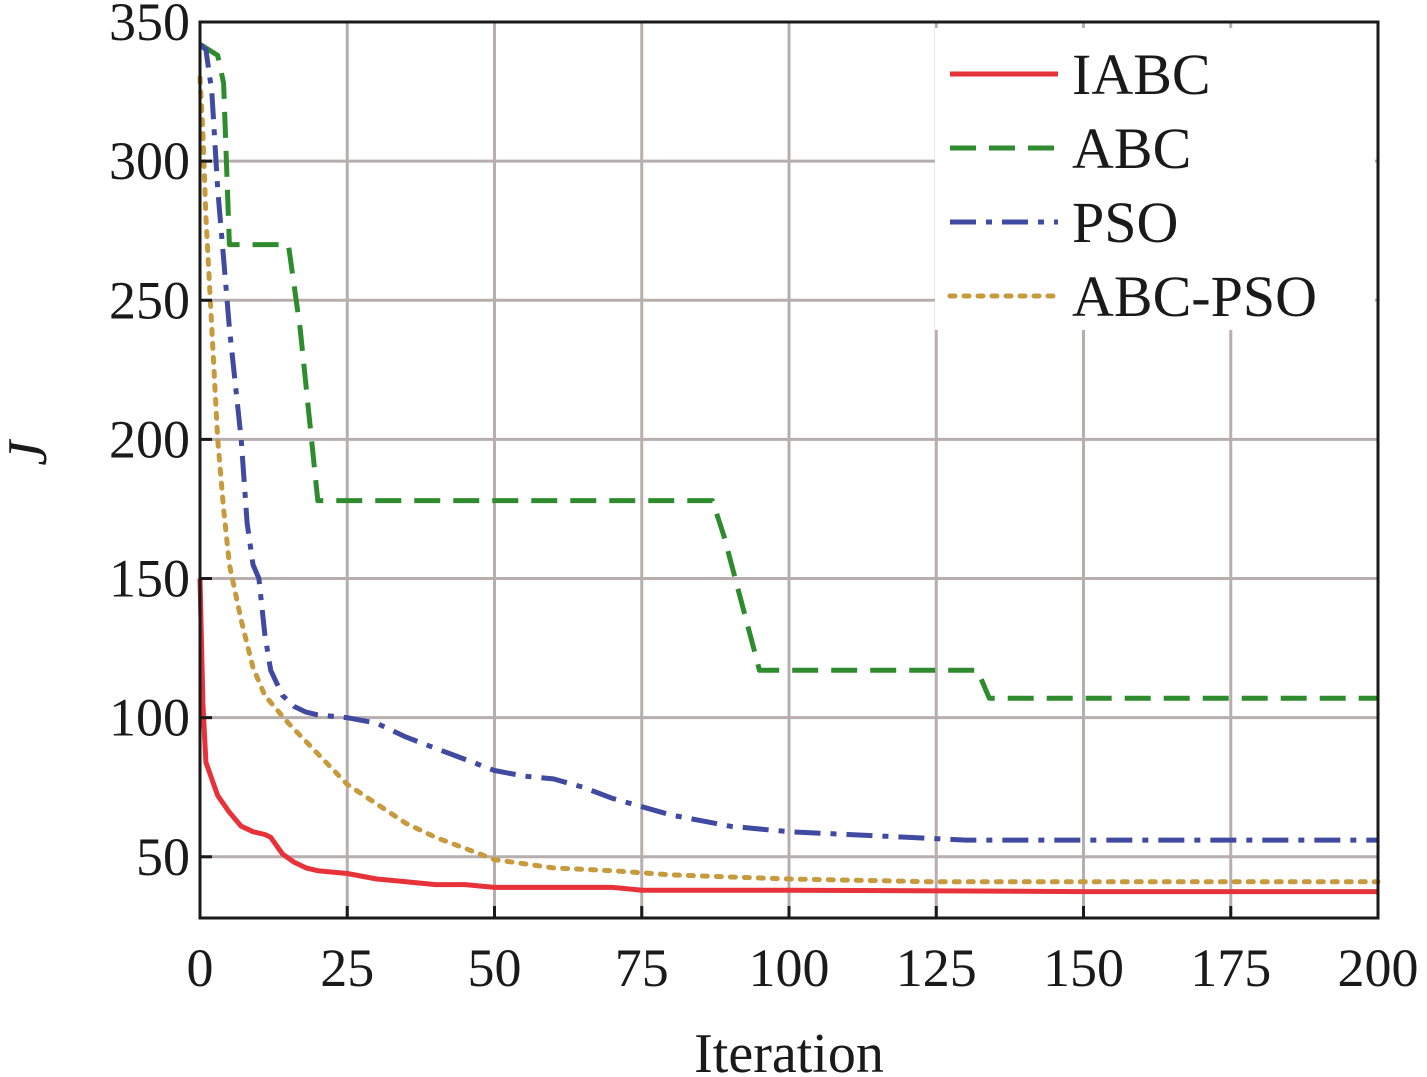  Describe the element at coordinates (200, 968) in the screenshot. I see `x-tick-label-0: 0` at that location.